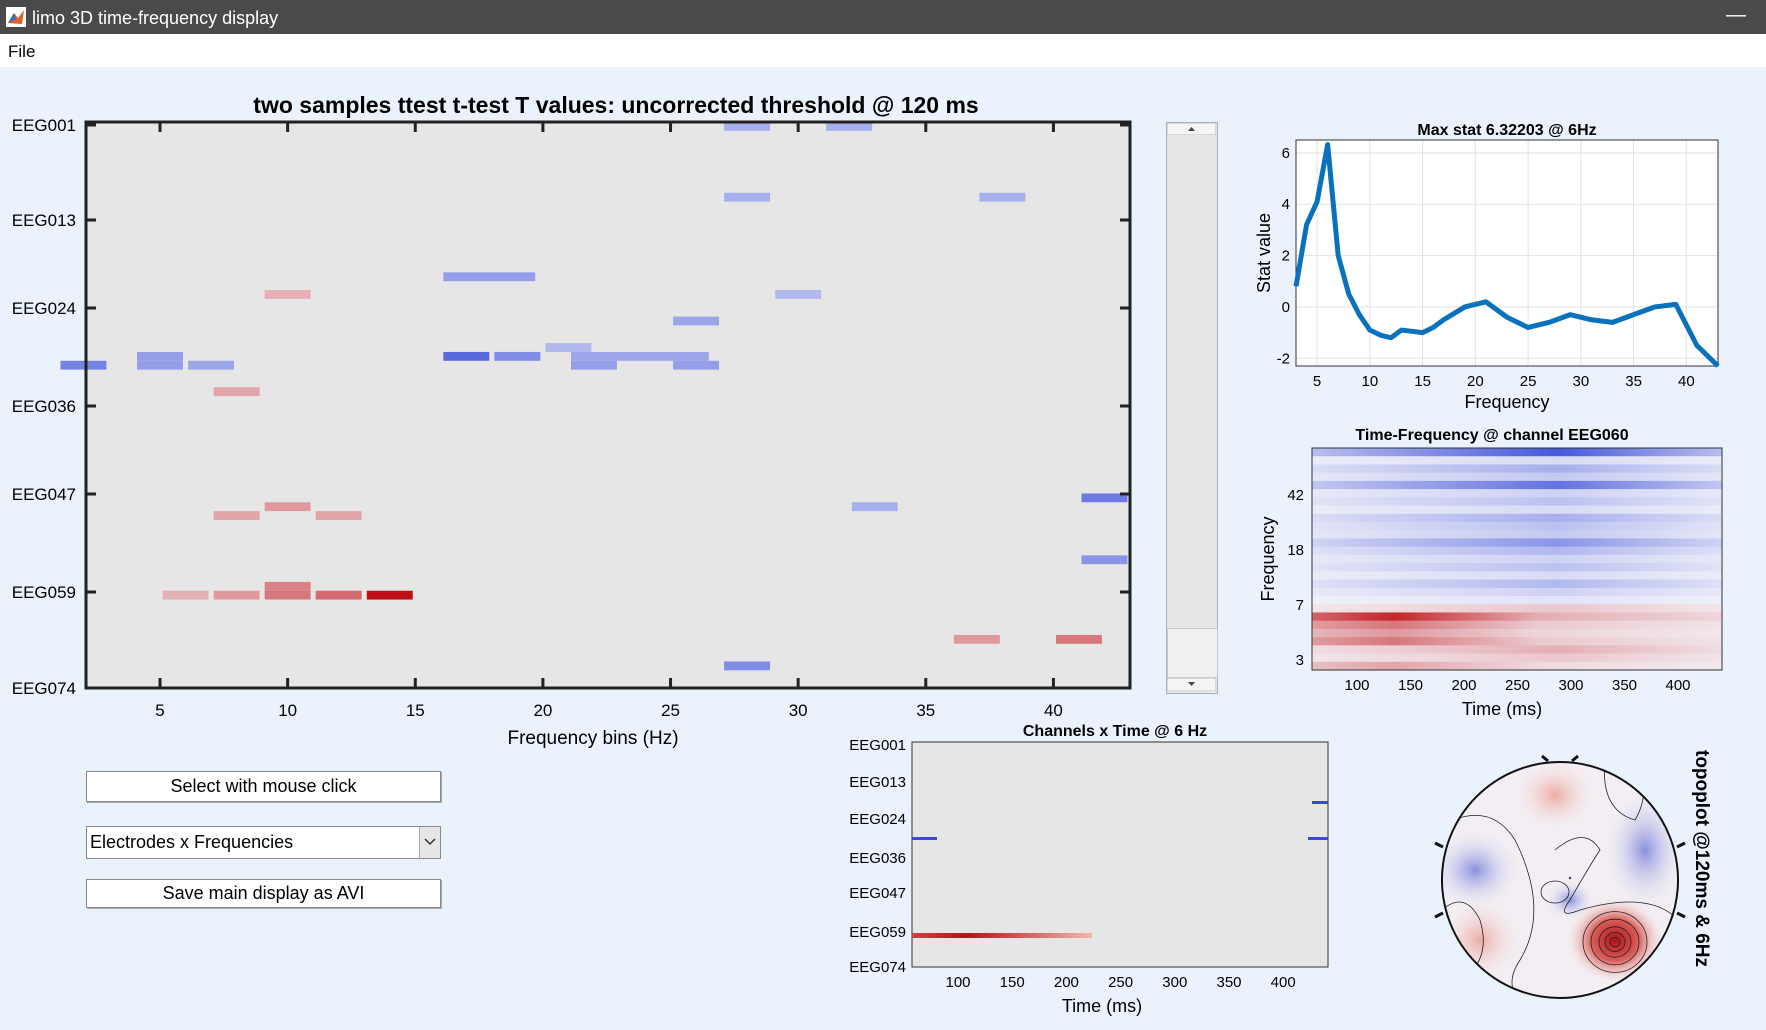 The height and width of the screenshot is (1030, 1766). Describe the element at coordinates (1506, 402) in the screenshot. I see `x-axis-label: Frequency` at that location.